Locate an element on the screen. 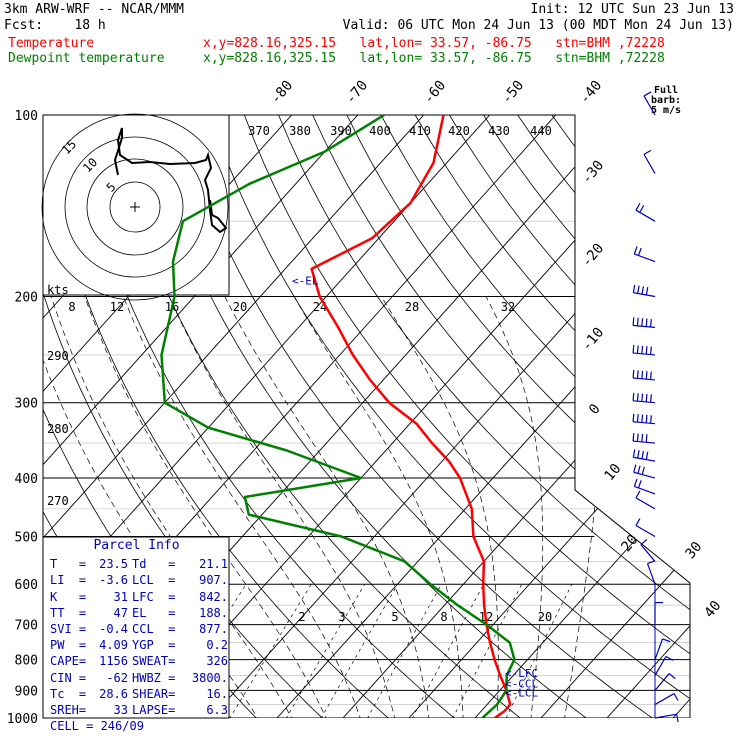 This screenshot has width=740, height=740. parcel-v1: -62 is located at coordinates (117, 677).